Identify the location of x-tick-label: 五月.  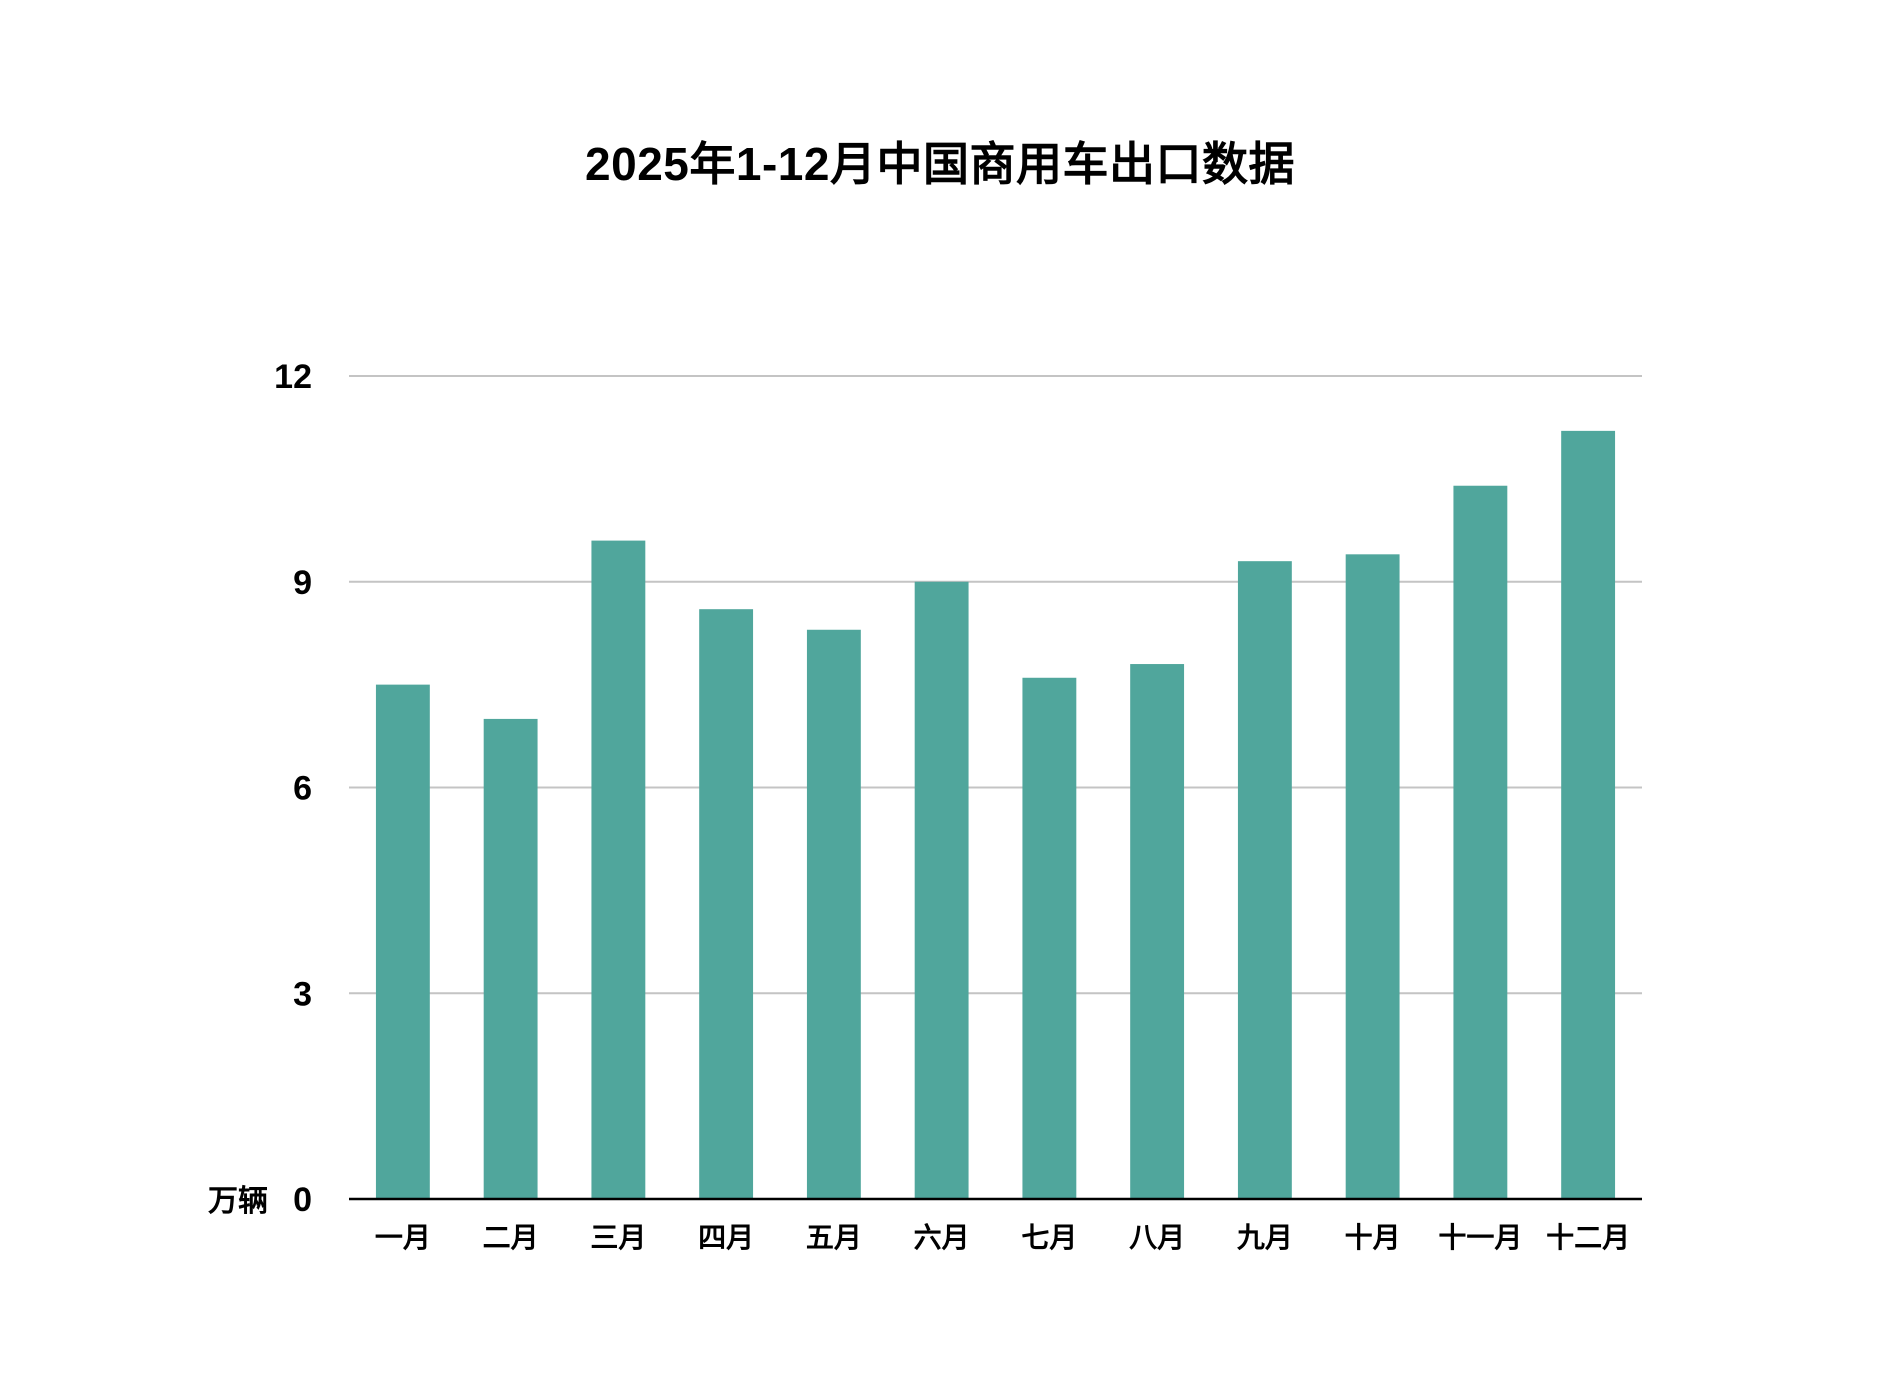
(834, 1237).